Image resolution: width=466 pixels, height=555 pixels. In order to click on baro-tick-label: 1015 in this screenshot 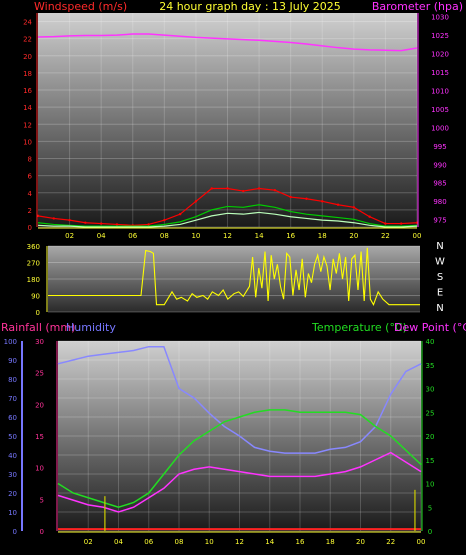, I will do `click(440, 73)`.